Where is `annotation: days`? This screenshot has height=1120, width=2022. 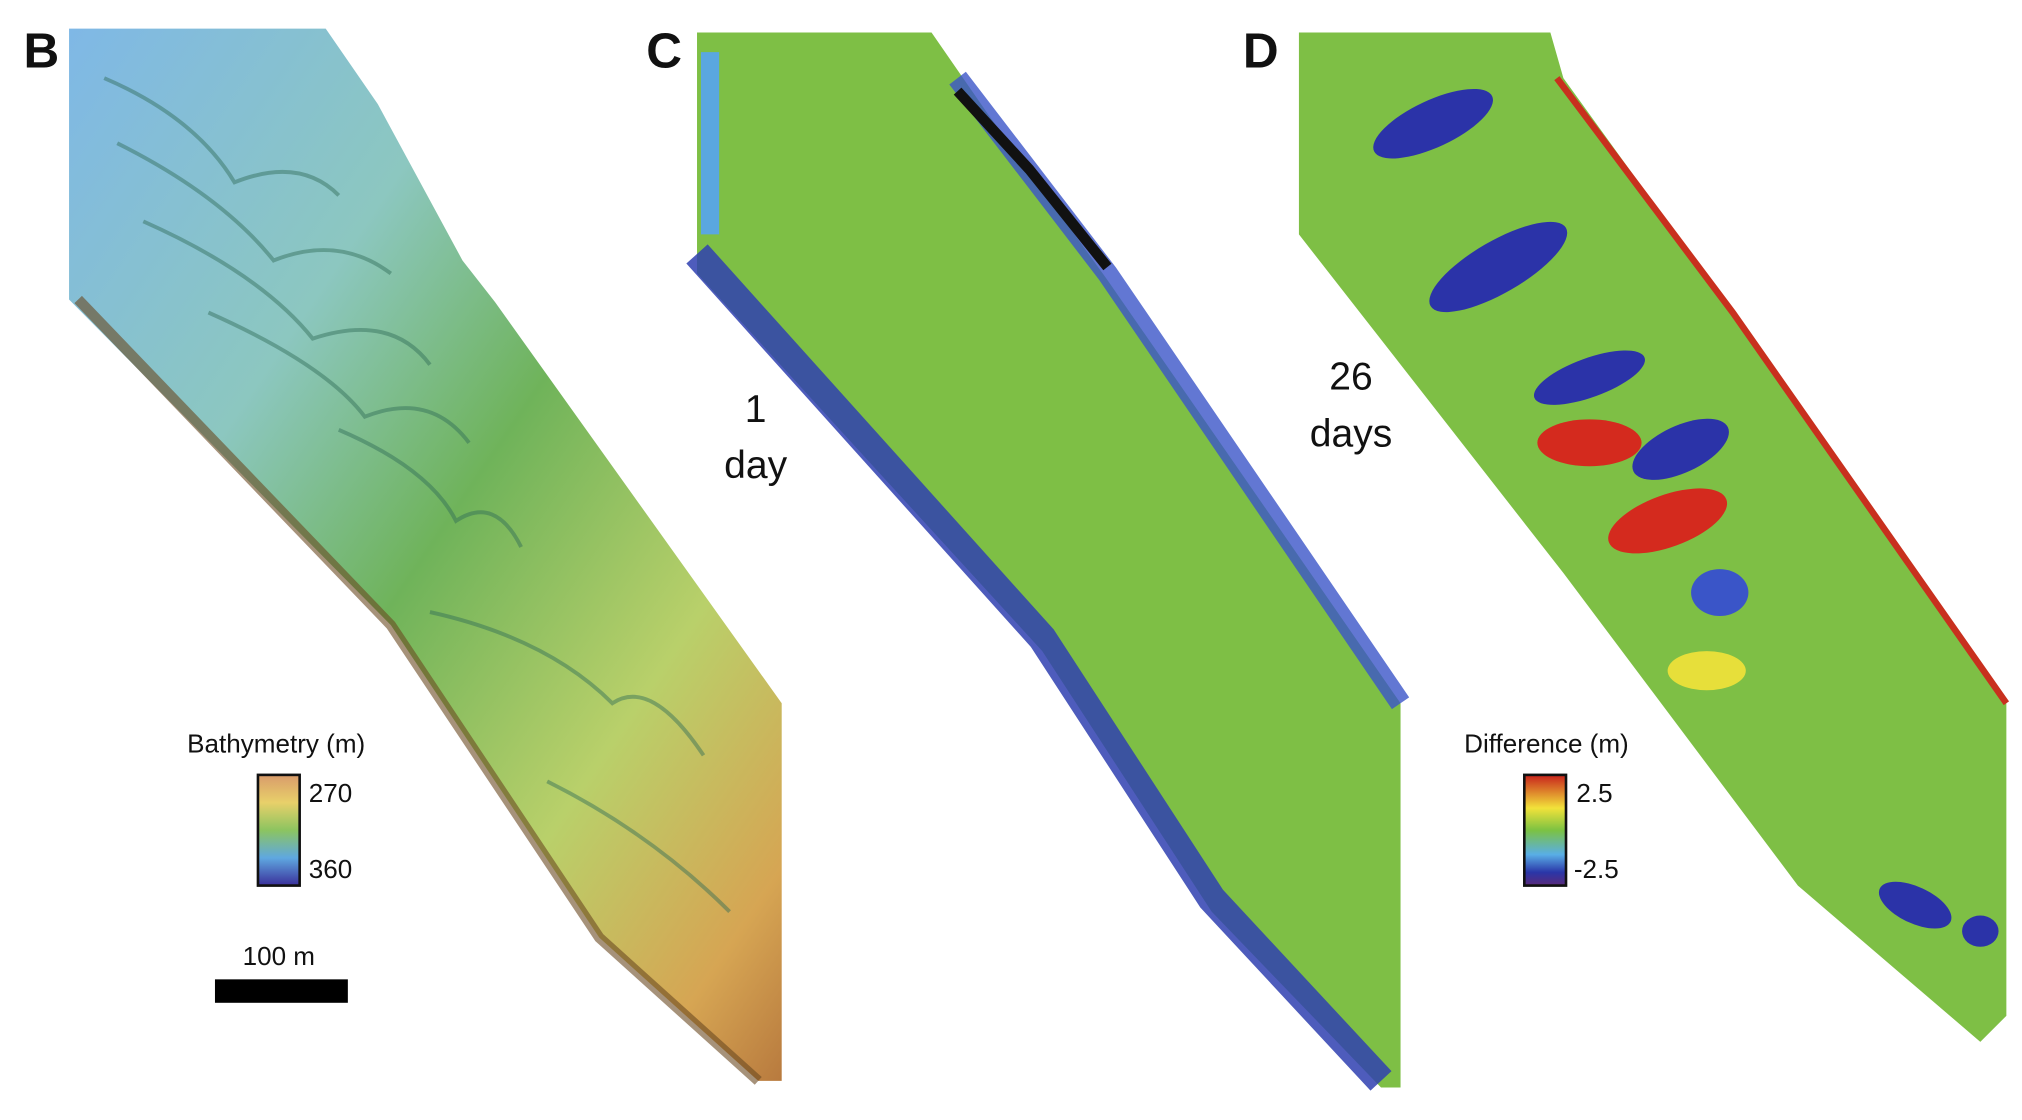 annotation: days is located at coordinates (1351, 434).